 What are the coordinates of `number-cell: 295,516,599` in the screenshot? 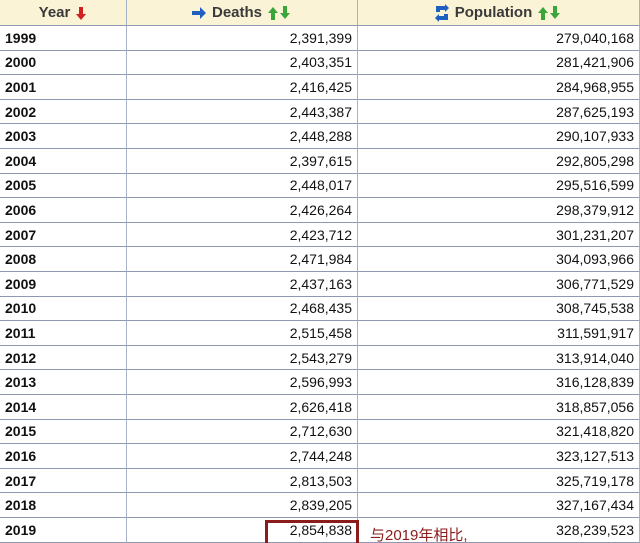 It's located at (499, 186).